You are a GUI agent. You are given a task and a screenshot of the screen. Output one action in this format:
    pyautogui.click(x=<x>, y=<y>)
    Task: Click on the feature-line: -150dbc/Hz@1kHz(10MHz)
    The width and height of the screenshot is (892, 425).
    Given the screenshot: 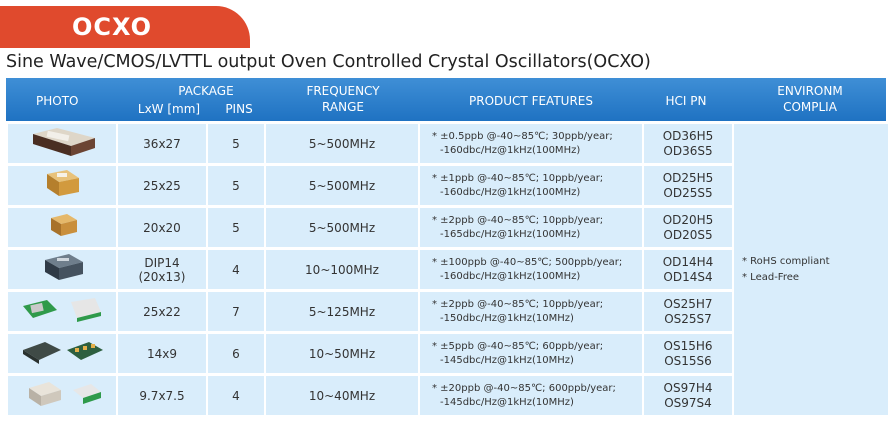 What is the action you would take?
    pyautogui.click(x=507, y=318)
    